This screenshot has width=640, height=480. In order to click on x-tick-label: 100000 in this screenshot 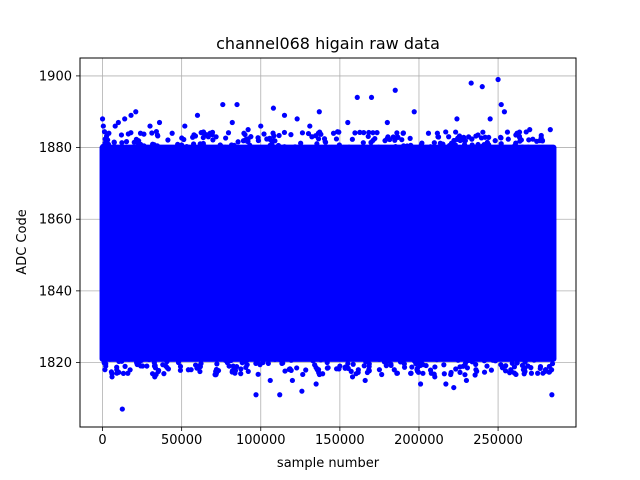, I will do `click(261, 440)`.